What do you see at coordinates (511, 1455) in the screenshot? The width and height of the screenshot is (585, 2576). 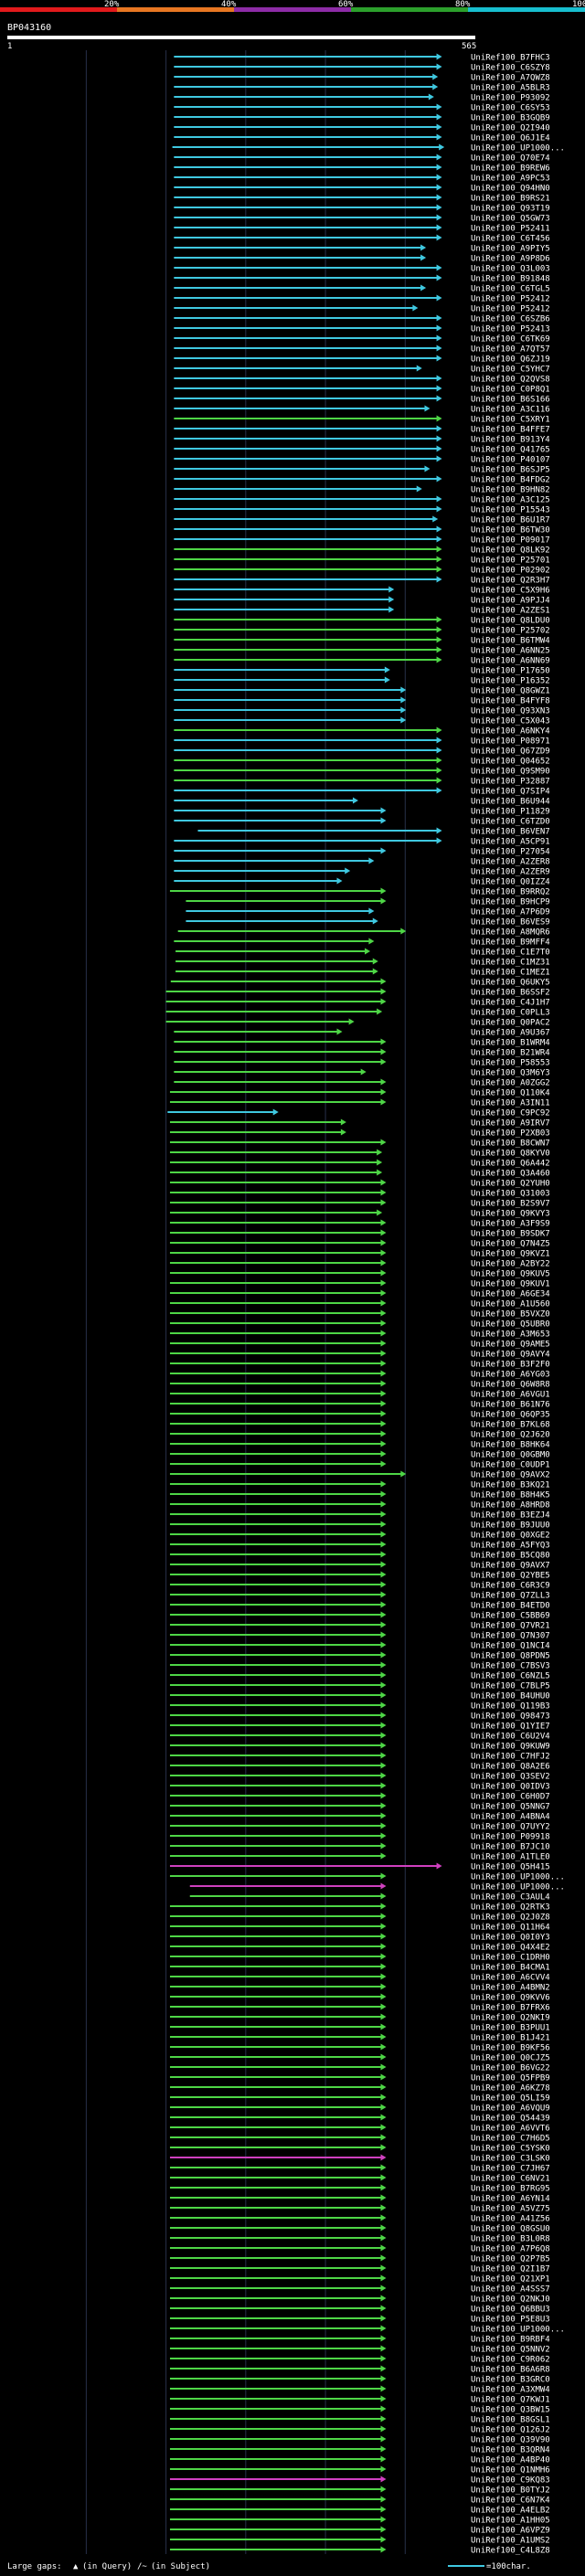 I see `hit-label: UniRef100_Q0GBM0` at bounding box center [511, 1455].